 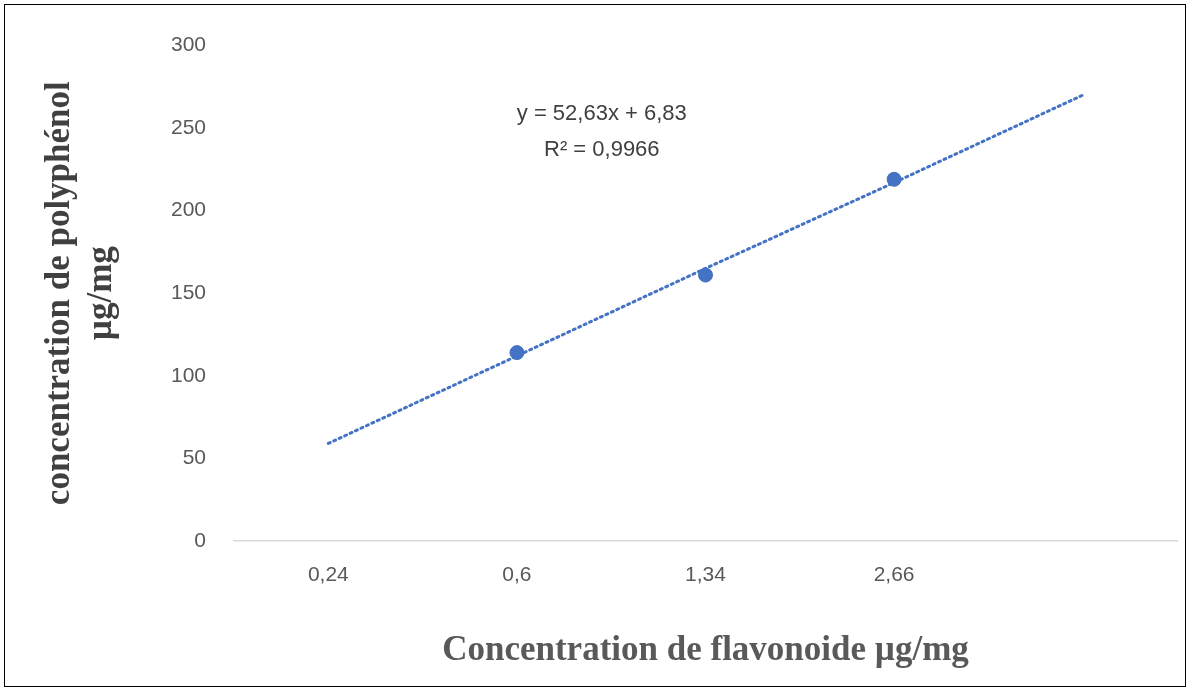 I want to click on y-tick-label: 200, so click(x=188, y=209).